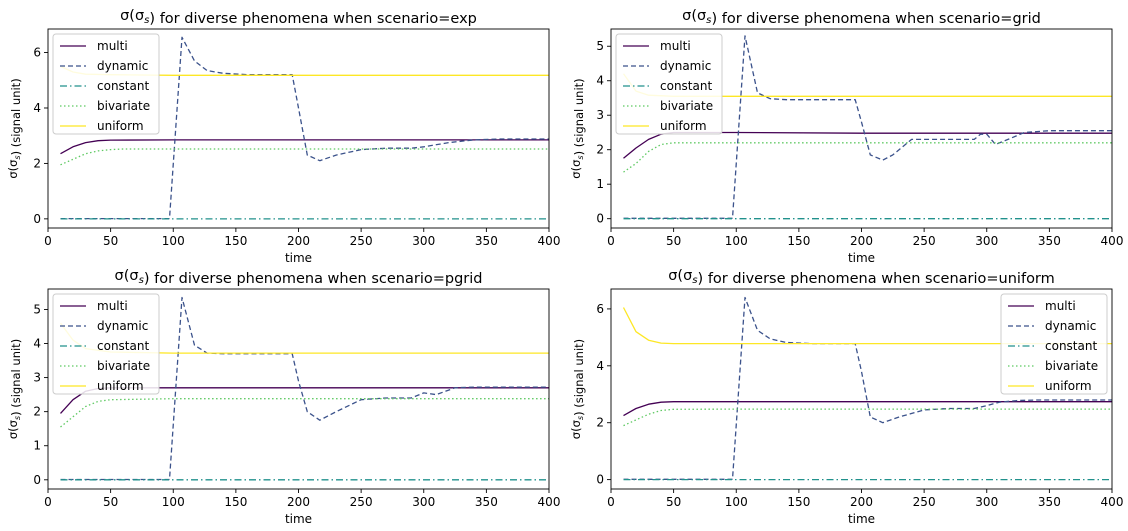 This screenshot has width=1128, height=531. What do you see at coordinates (37, 309) in the screenshot?
I see `y-tick-label: 5` at bounding box center [37, 309].